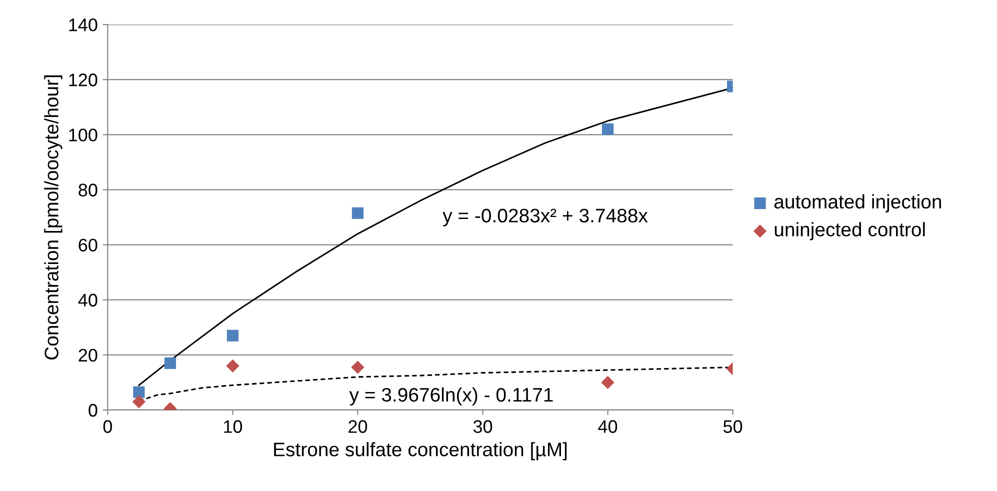 This screenshot has width=997, height=491. I want to click on legend-label: uninjected control, so click(849, 231).